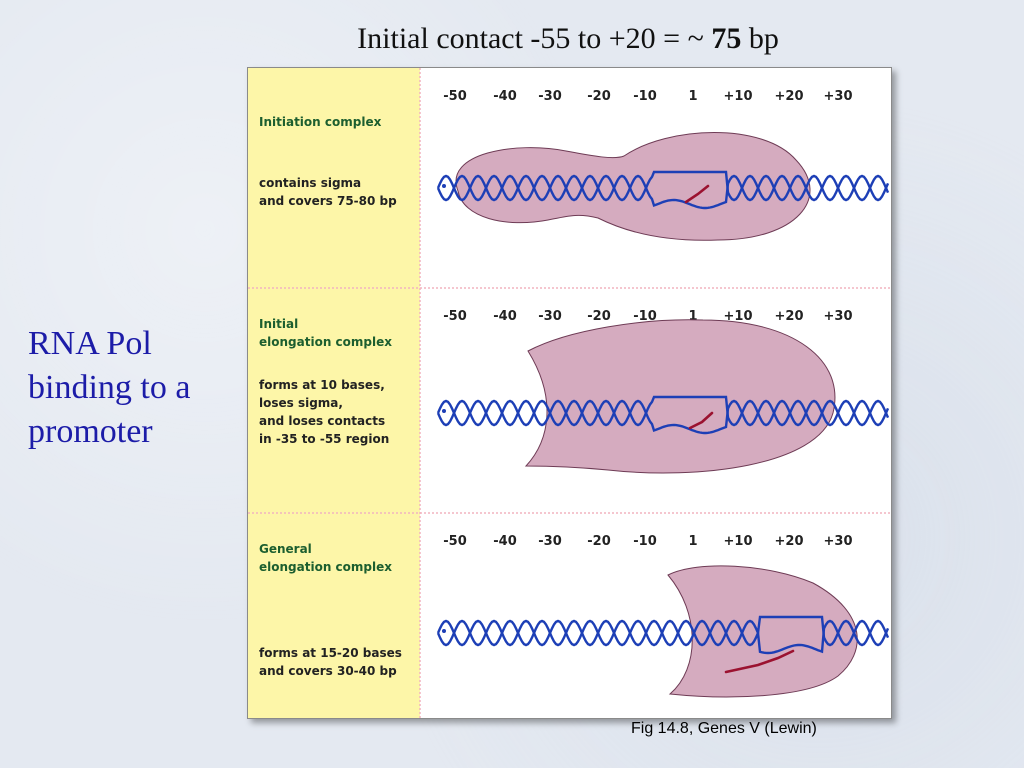  Describe the element at coordinates (109, 387) in the screenshot. I see `side-label-line: binding to a` at that location.